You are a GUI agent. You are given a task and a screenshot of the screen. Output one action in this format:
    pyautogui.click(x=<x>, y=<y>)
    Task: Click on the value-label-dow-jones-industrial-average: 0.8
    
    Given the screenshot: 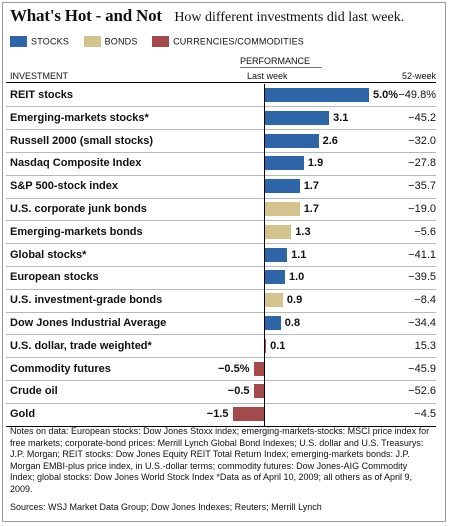 What is the action you would take?
    pyautogui.click(x=292, y=323)
    